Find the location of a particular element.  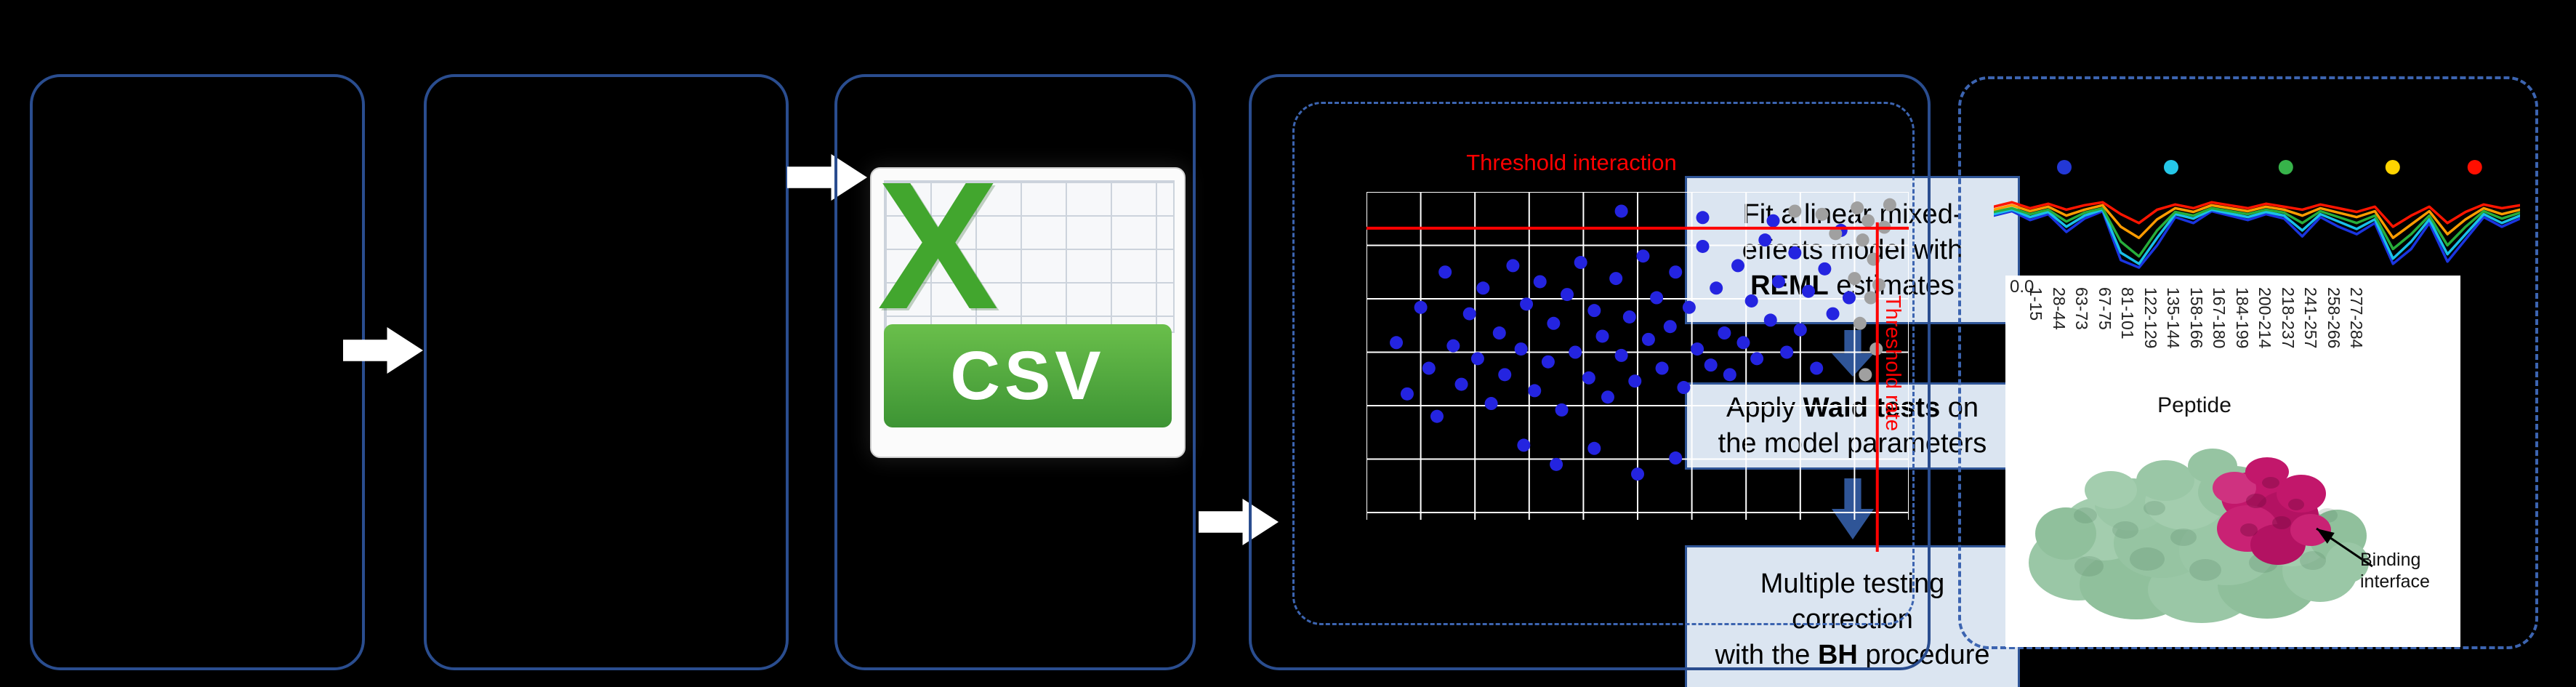

peptide-tick-label: 200-214 is located at coordinates (2264, 318).